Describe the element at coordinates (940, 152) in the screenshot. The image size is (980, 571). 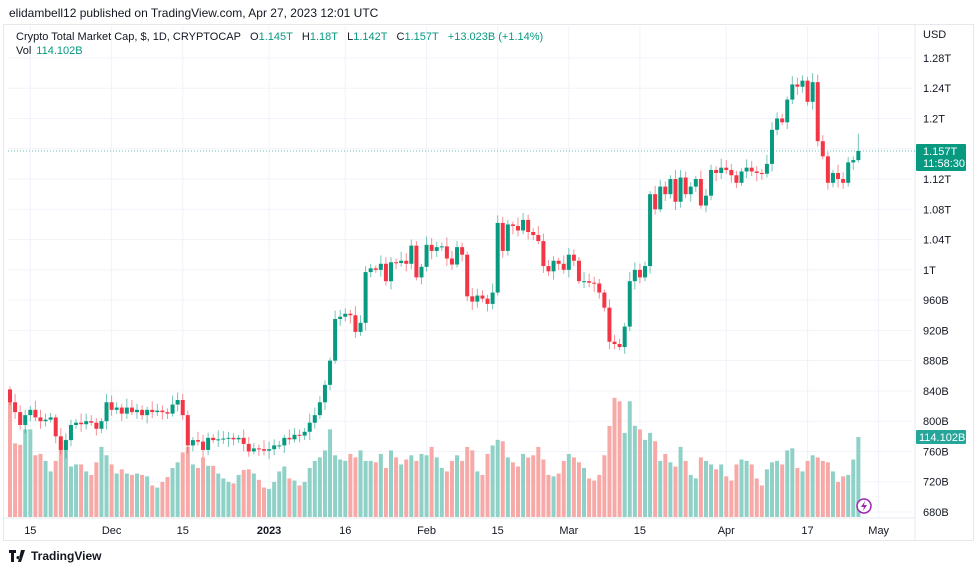
I see `last-price-value: 1.157T` at that location.